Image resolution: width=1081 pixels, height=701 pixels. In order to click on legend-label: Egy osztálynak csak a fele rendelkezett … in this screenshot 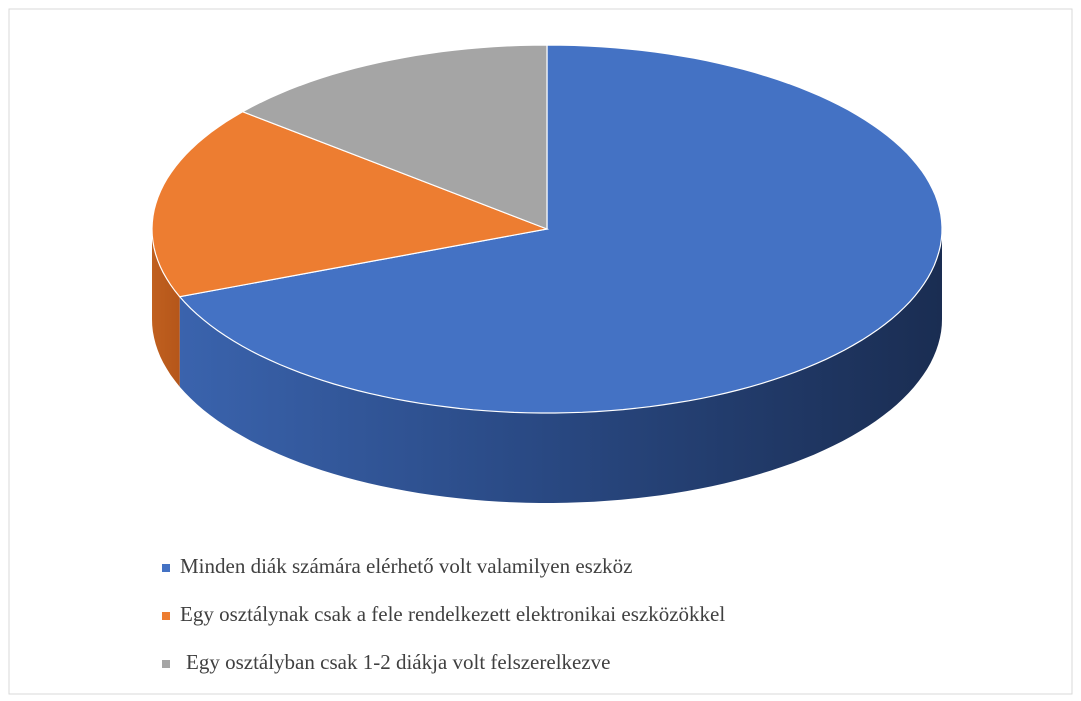, I will do `click(452, 614)`.